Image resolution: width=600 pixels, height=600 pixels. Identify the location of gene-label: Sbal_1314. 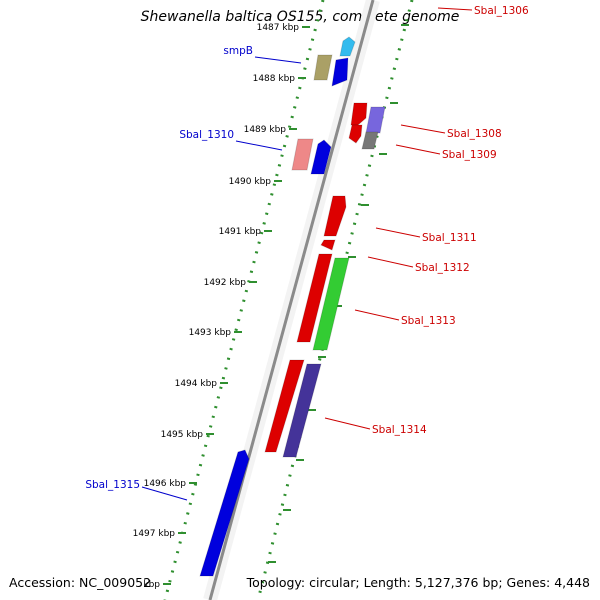
(399, 430).